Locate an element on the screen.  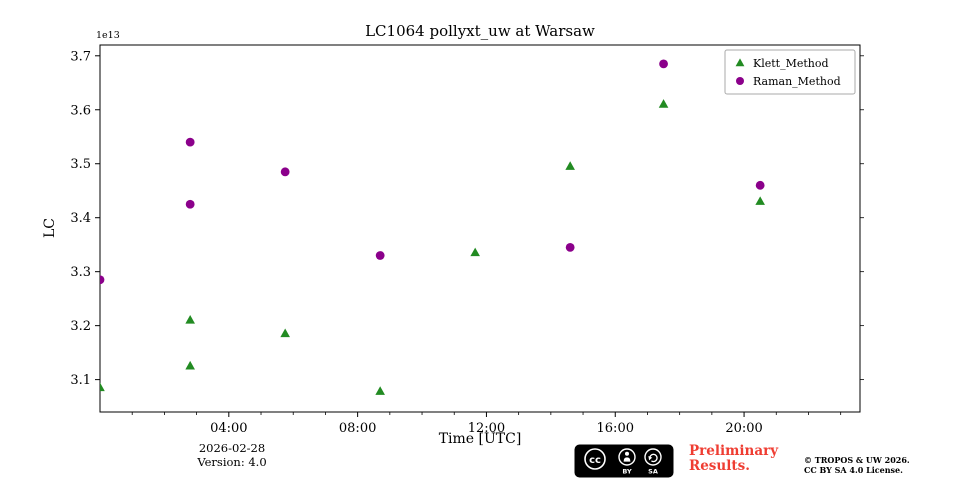
share-alike-icon is located at coordinates (653, 458).